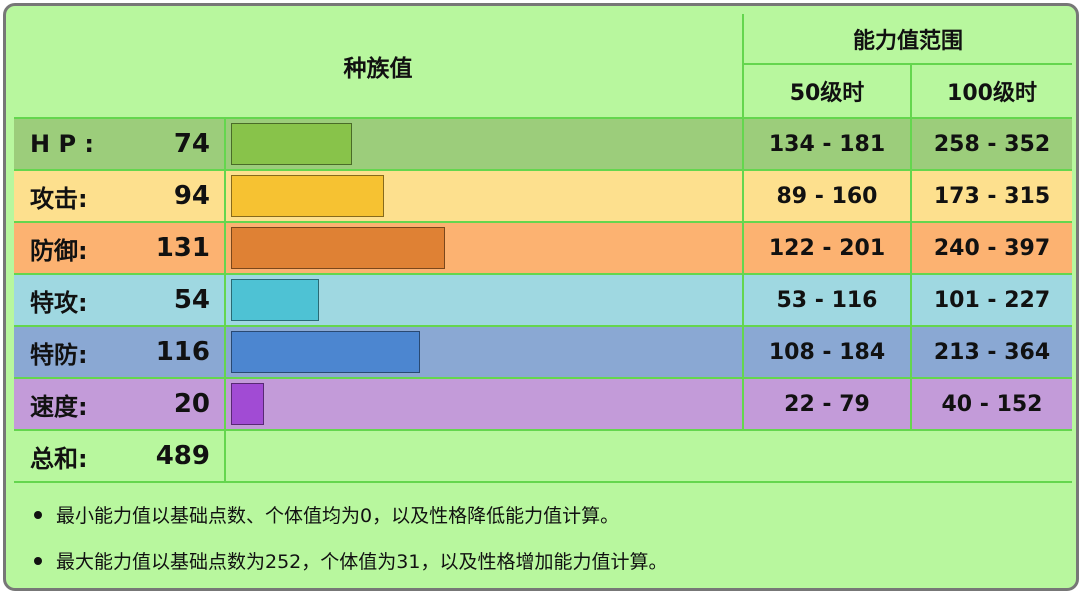 The image size is (1086, 598). Describe the element at coordinates (184, 248) in the screenshot. I see `stat-value: 131` at that location.